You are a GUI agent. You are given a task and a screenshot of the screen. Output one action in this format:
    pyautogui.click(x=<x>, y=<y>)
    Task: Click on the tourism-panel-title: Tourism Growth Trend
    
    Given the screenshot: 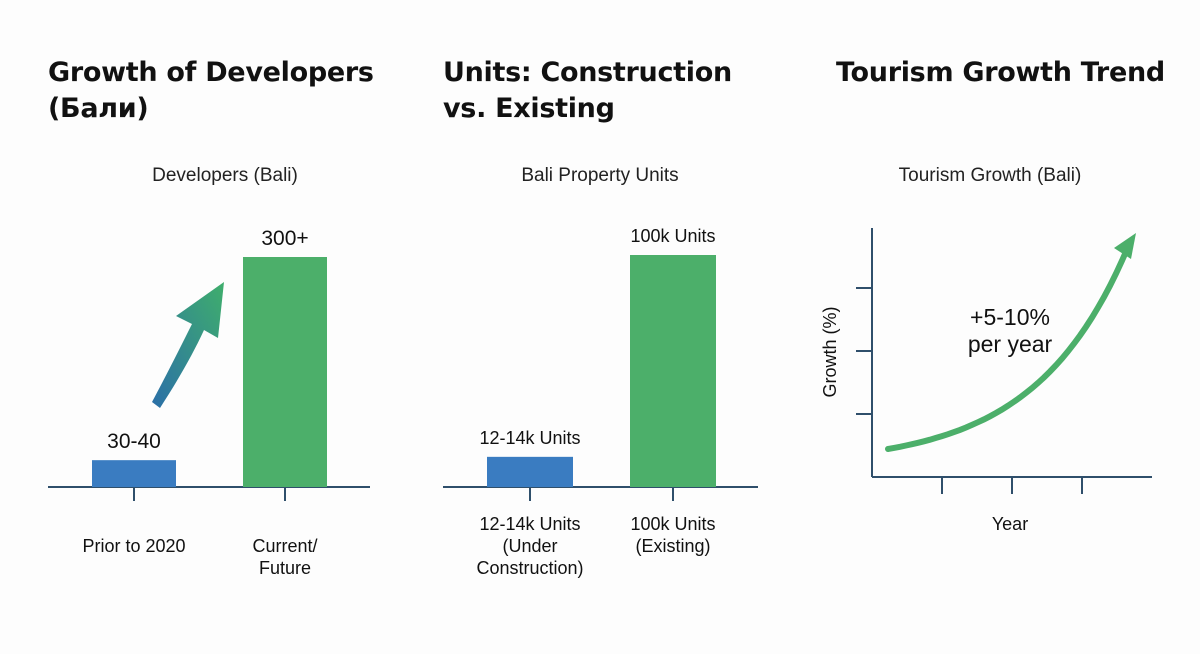 What is the action you would take?
    pyautogui.click(x=1000, y=73)
    